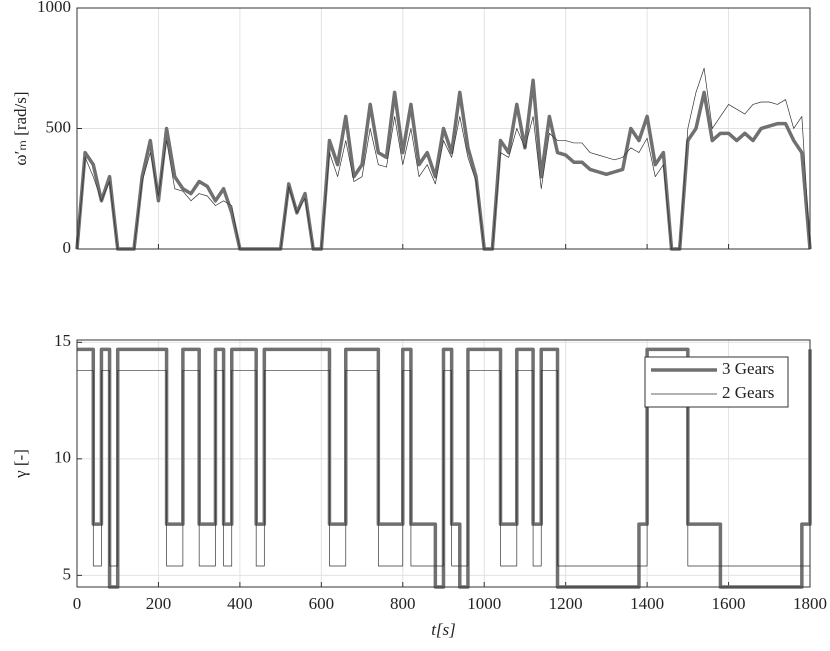  What do you see at coordinates (748, 368) in the screenshot?
I see `legend-label: 3 Gears` at bounding box center [748, 368].